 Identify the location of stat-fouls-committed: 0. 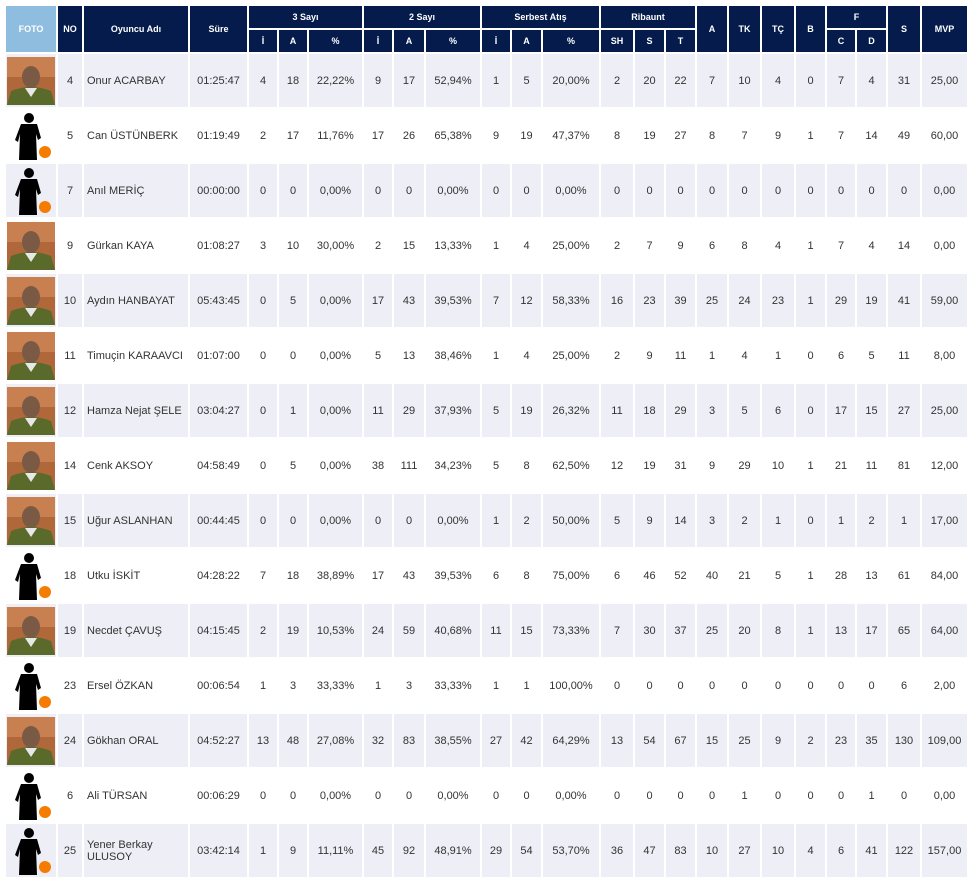
(841, 685).